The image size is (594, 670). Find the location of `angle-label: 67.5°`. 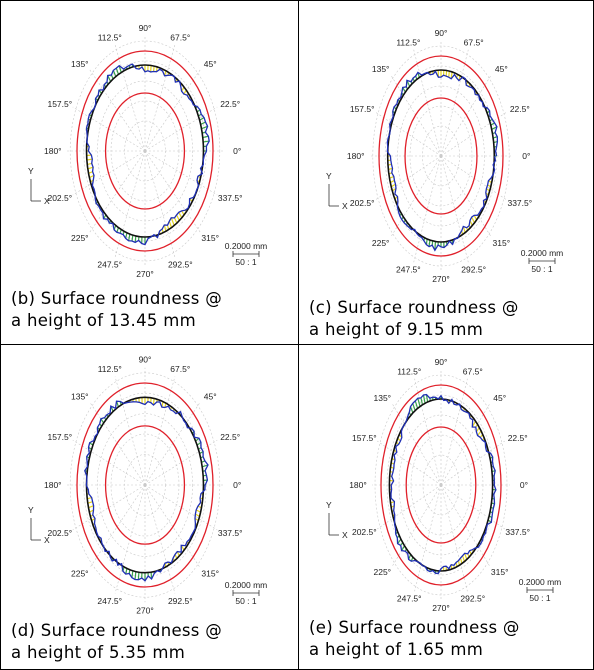

angle-label: 67.5° is located at coordinates (180, 369).